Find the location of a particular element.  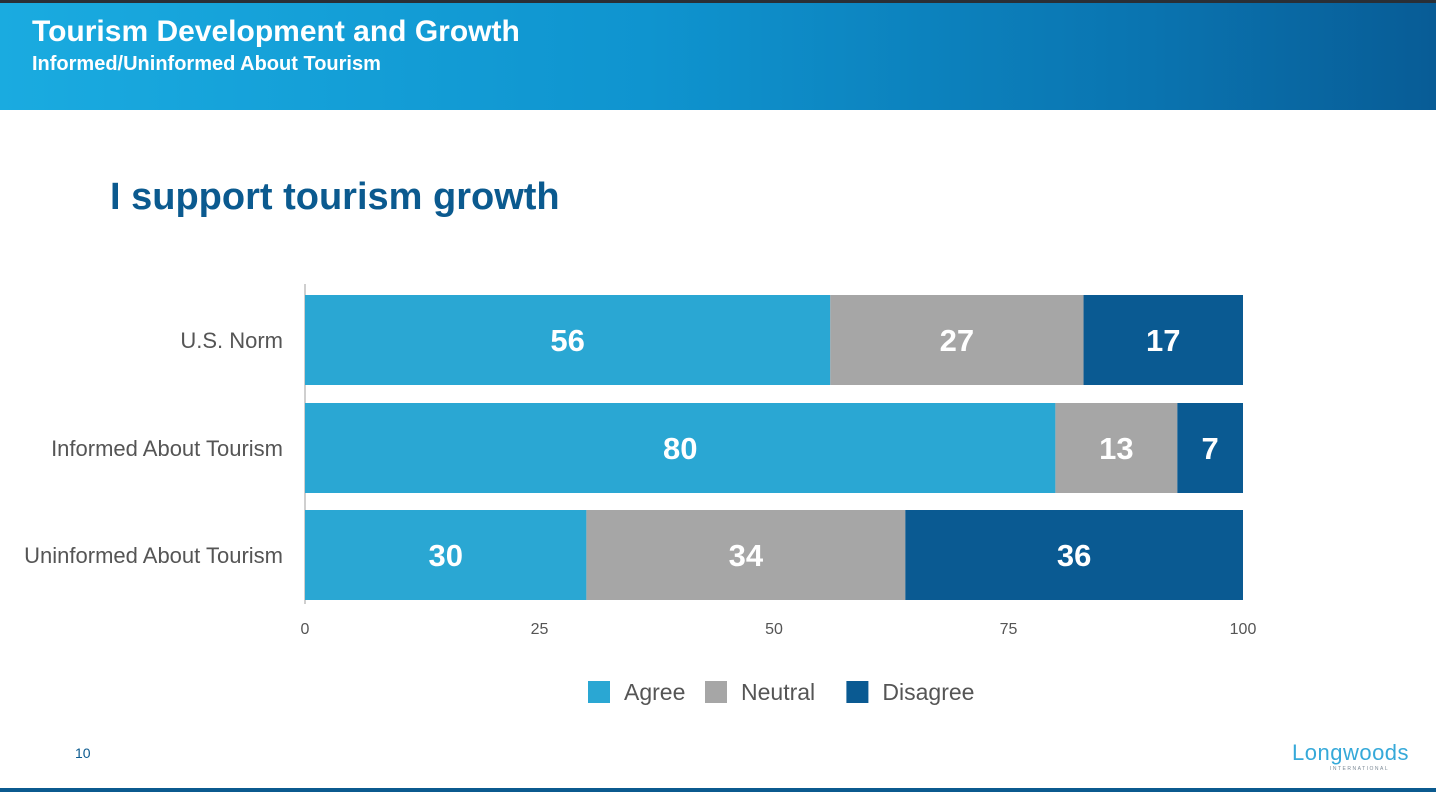

bar-agree-uninformed-about-tourism is located at coordinates (446, 555).